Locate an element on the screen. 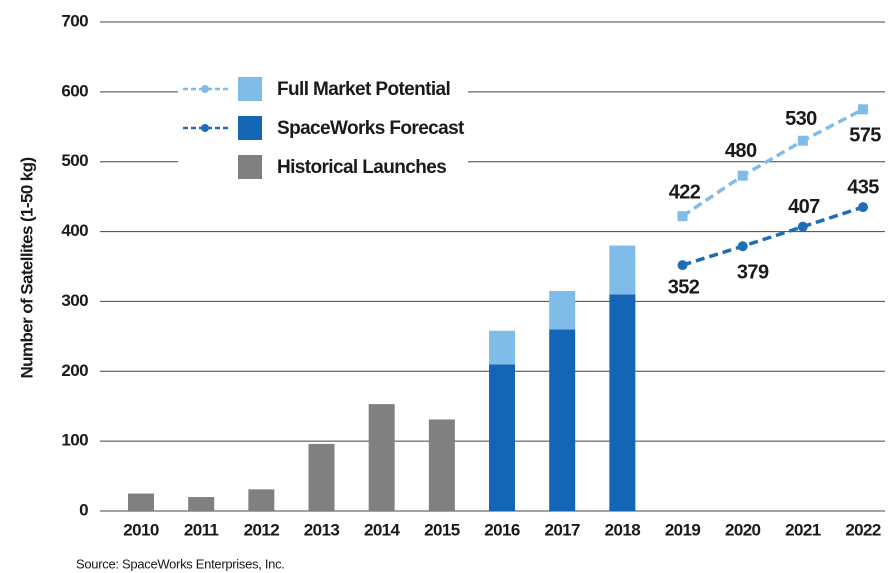 The width and height of the screenshot is (895, 573). x-tick-label: 2011 is located at coordinates (201, 529).